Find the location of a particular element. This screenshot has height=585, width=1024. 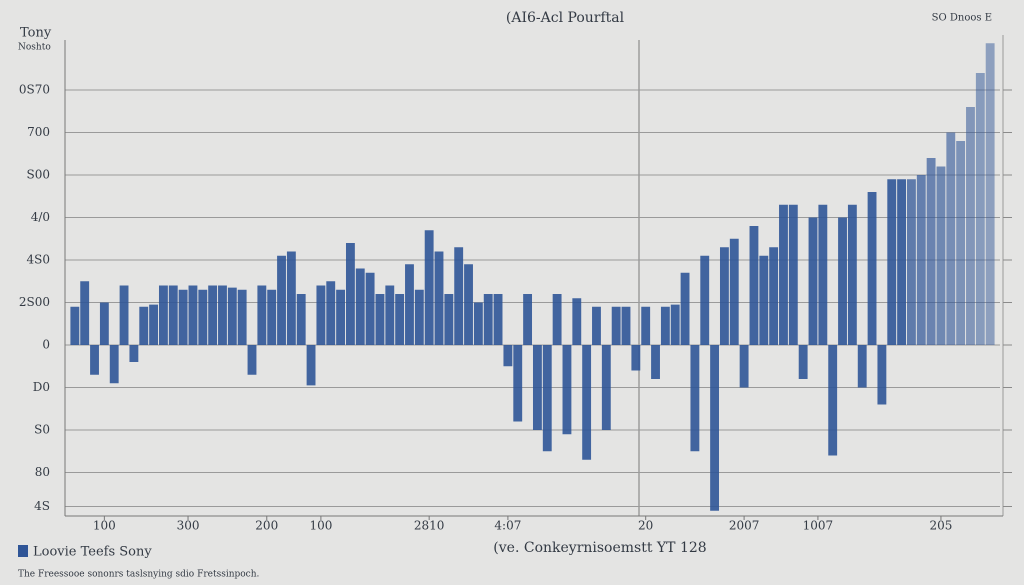

legend-label: Loovie Teefs Sony is located at coordinates (92, 552).